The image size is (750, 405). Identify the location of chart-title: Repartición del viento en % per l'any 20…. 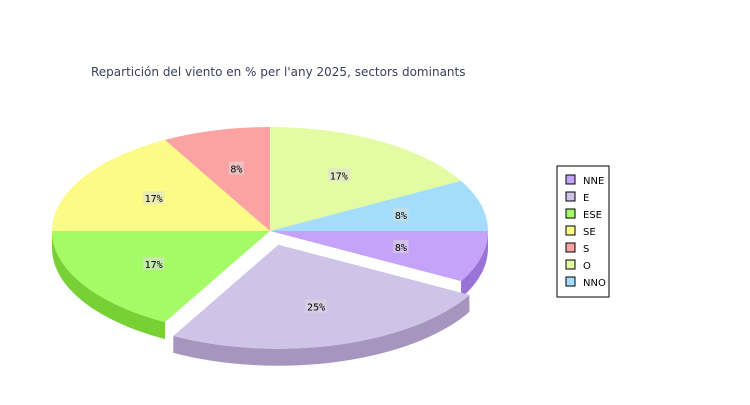
(278, 72).